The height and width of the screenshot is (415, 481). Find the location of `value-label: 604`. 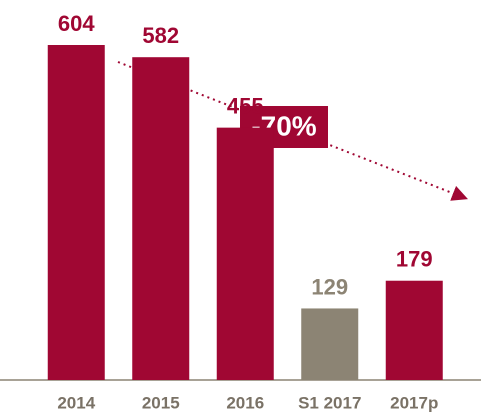

value-label: 604 is located at coordinates (76, 23).